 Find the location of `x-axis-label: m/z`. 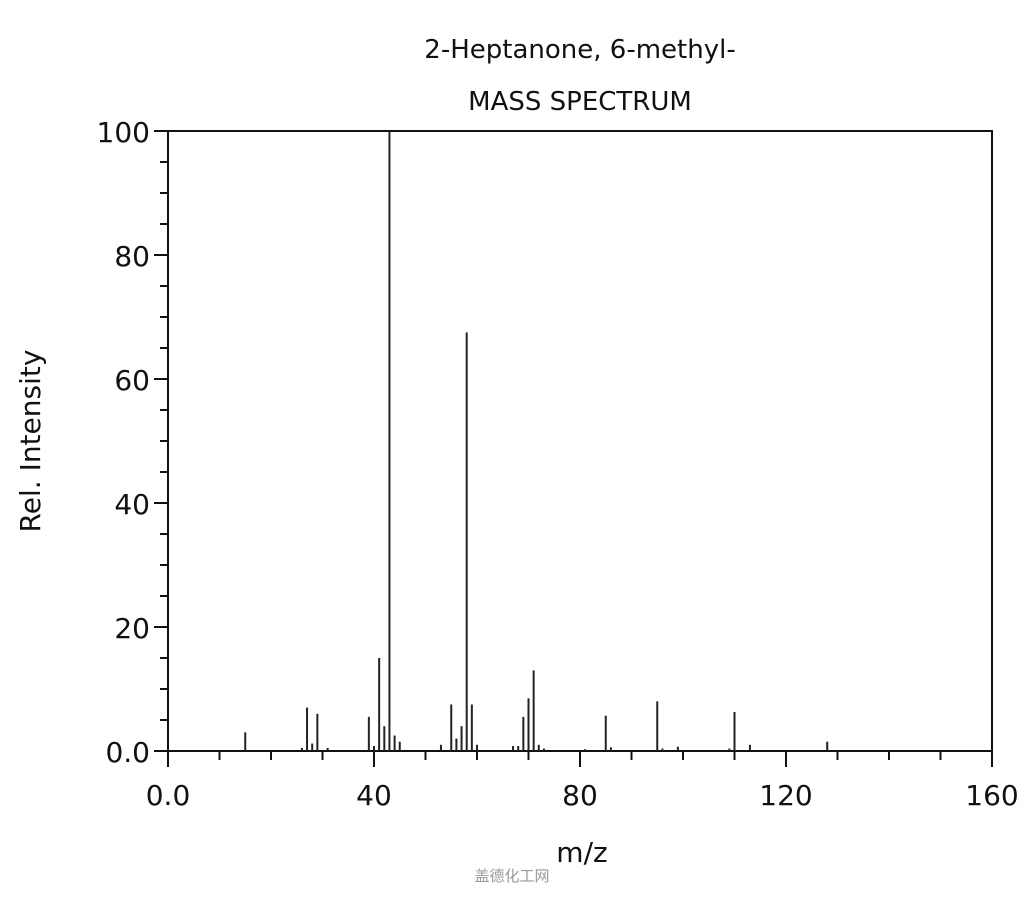

x-axis-label: m/z is located at coordinates (581, 852).